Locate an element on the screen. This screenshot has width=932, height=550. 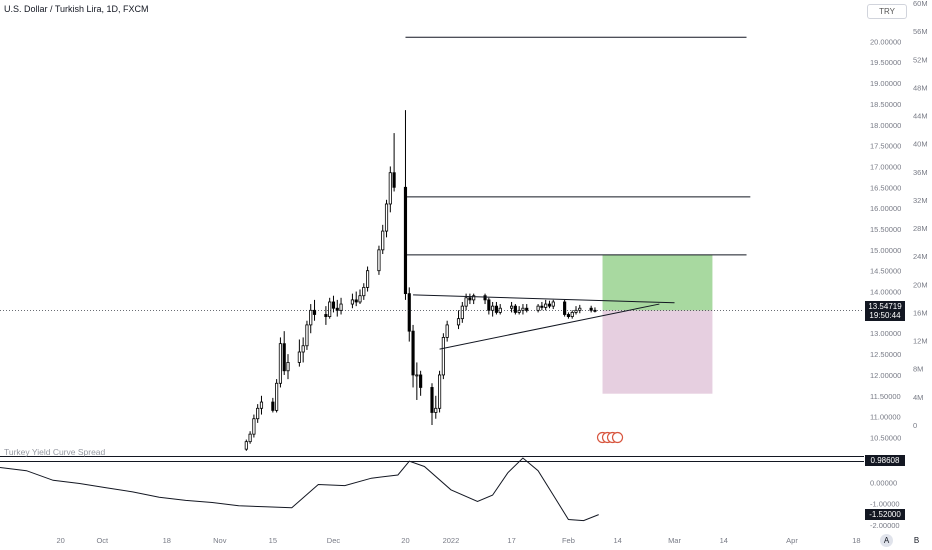
price-tick-label: 14.00000 is located at coordinates (885, 292).